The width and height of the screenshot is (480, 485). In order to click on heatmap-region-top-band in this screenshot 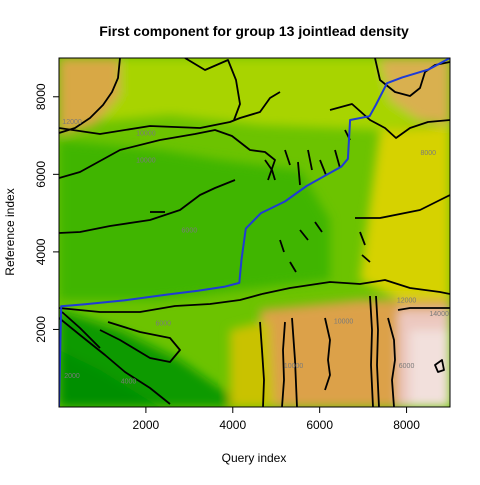, I will do `click(254, 94)`.